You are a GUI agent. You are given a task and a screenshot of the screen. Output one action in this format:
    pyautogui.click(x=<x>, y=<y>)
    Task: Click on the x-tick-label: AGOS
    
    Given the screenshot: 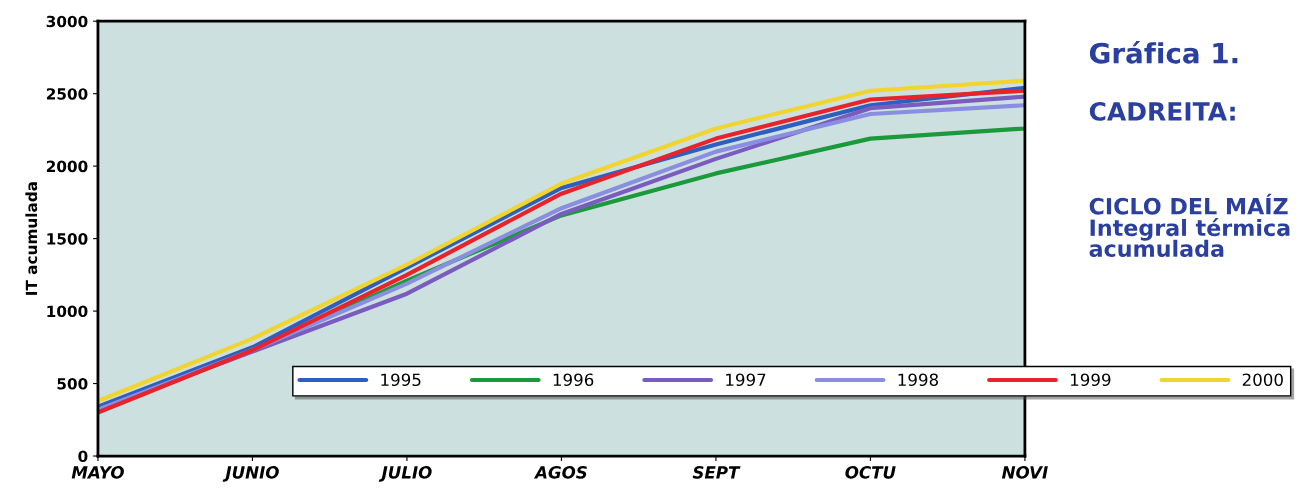 What is the action you would take?
    pyautogui.click(x=560, y=472)
    